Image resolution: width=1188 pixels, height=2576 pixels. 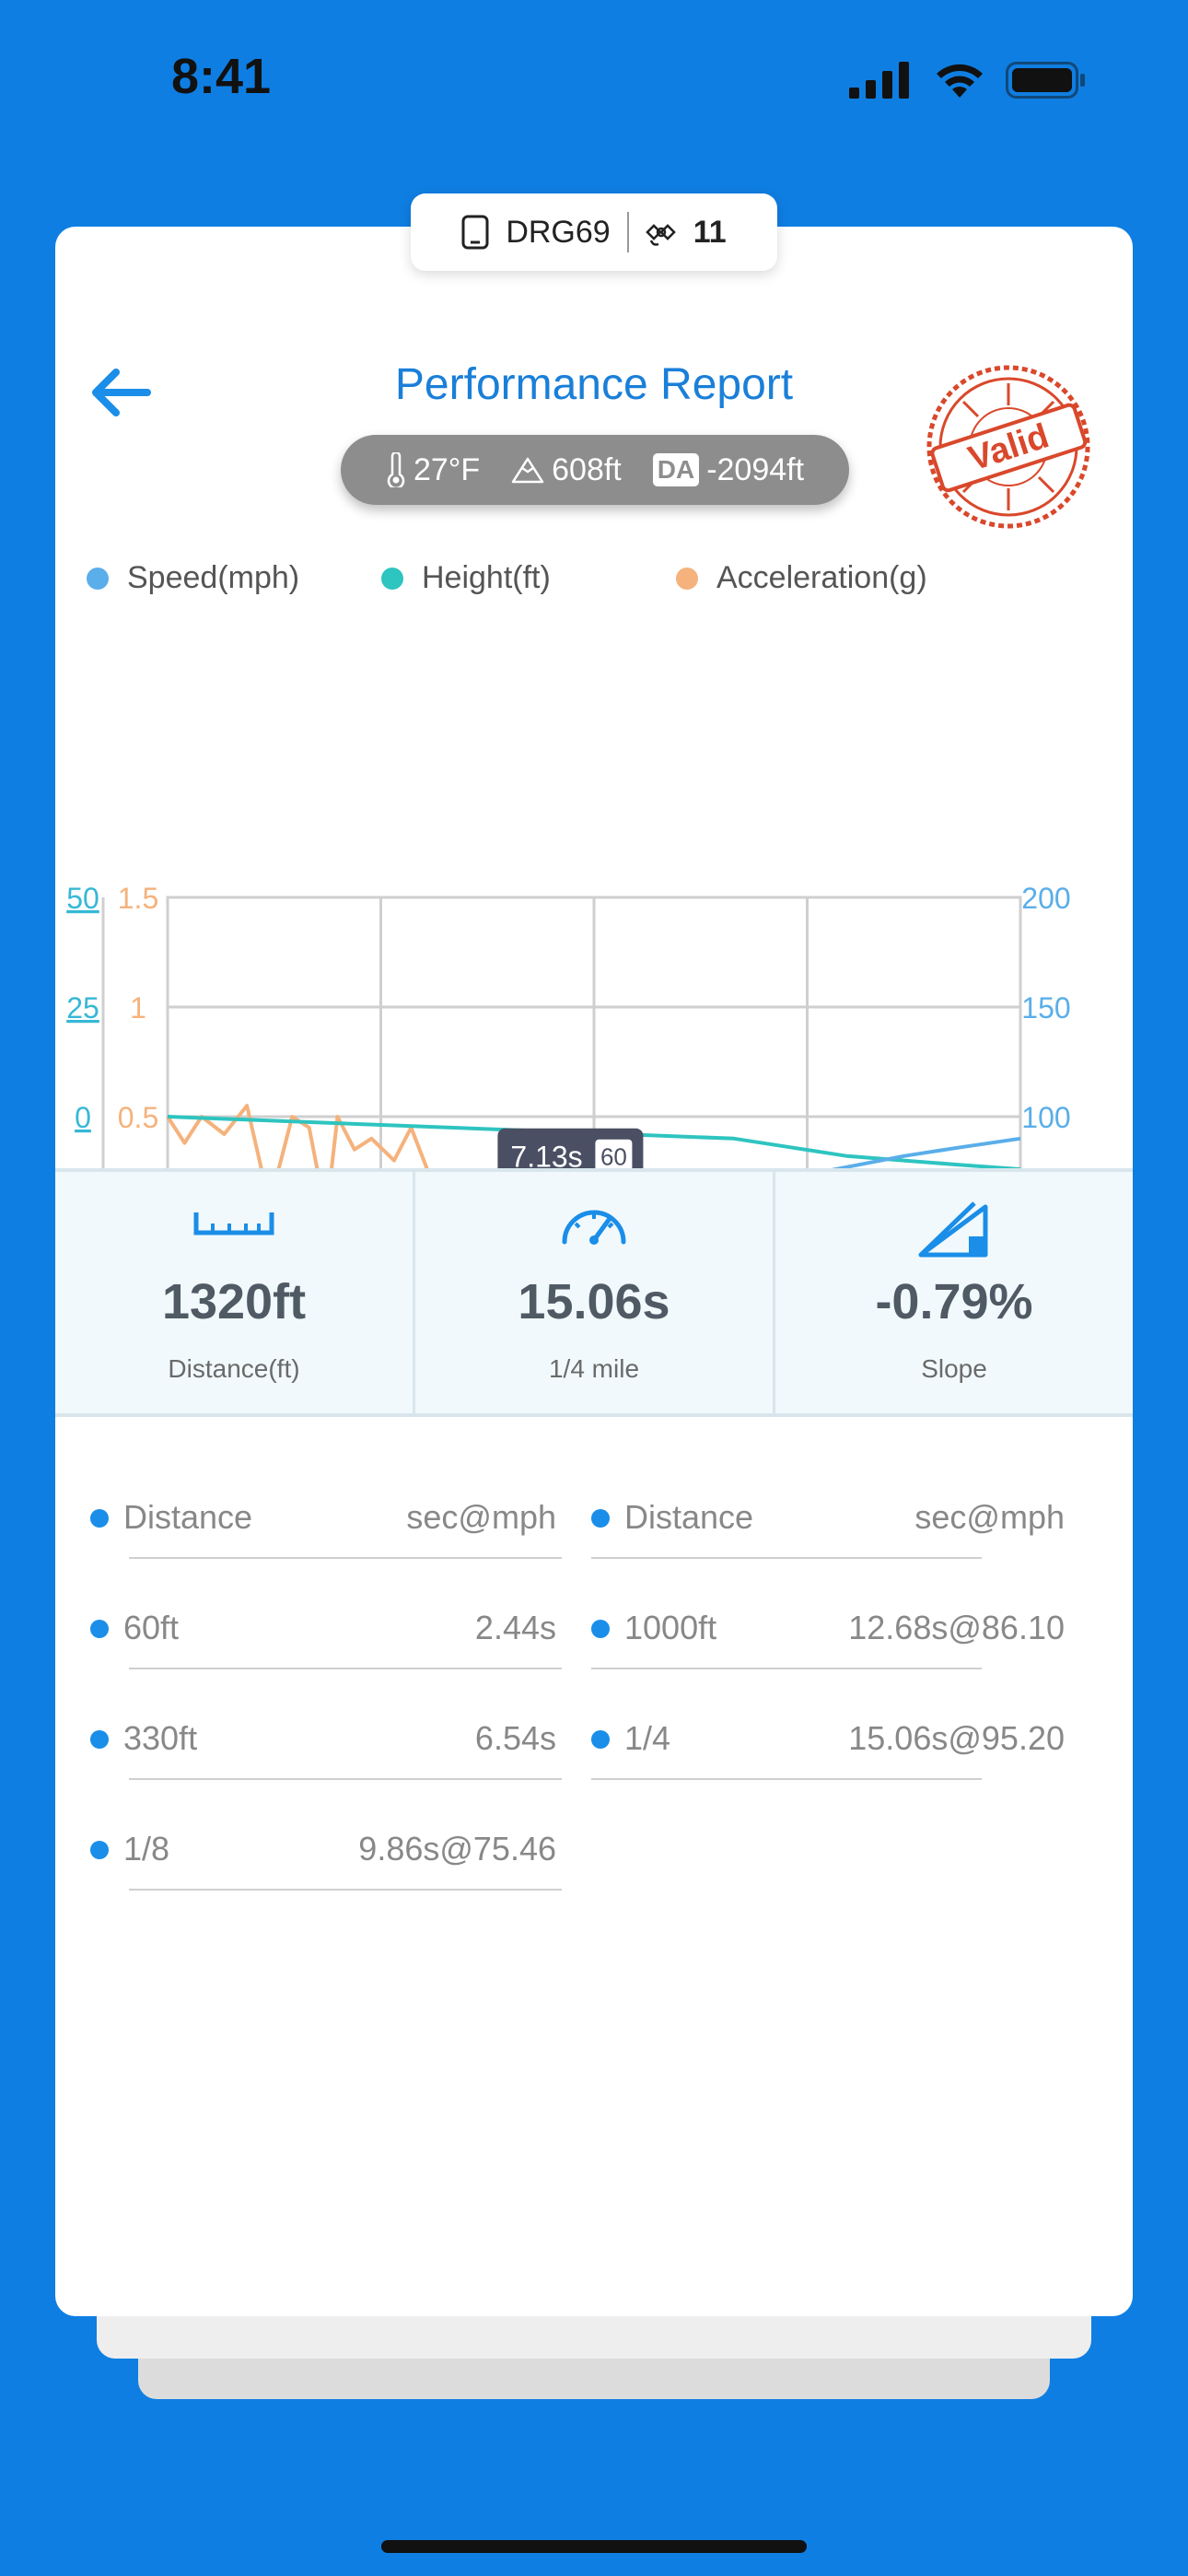 I want to click on slope-icon, so click(x=953, y=1229).